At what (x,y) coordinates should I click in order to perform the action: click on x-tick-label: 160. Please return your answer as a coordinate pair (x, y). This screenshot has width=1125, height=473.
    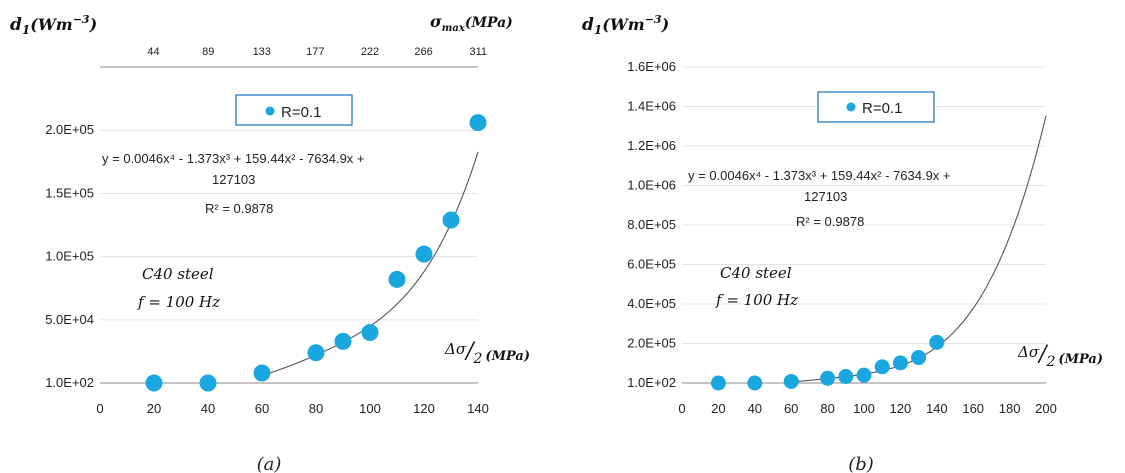
    Looking at the image, I should click on (973, 408).